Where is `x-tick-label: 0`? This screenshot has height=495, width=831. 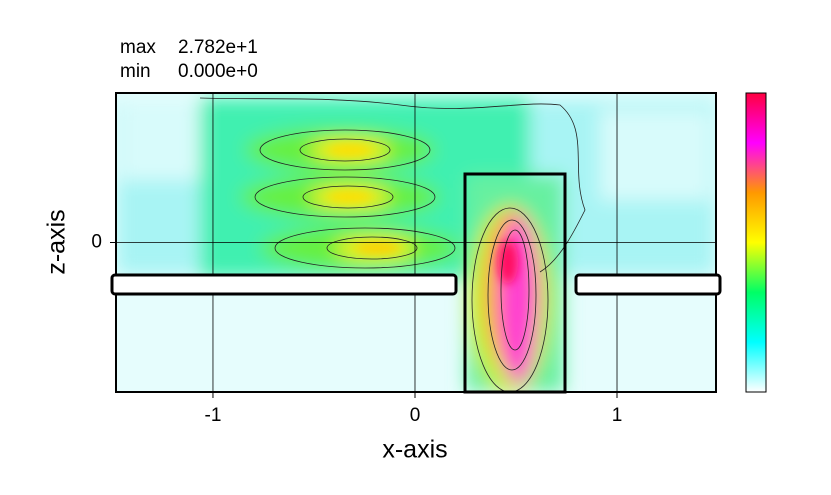
x-tick-label: 0 is located at coordinates (415, 415).